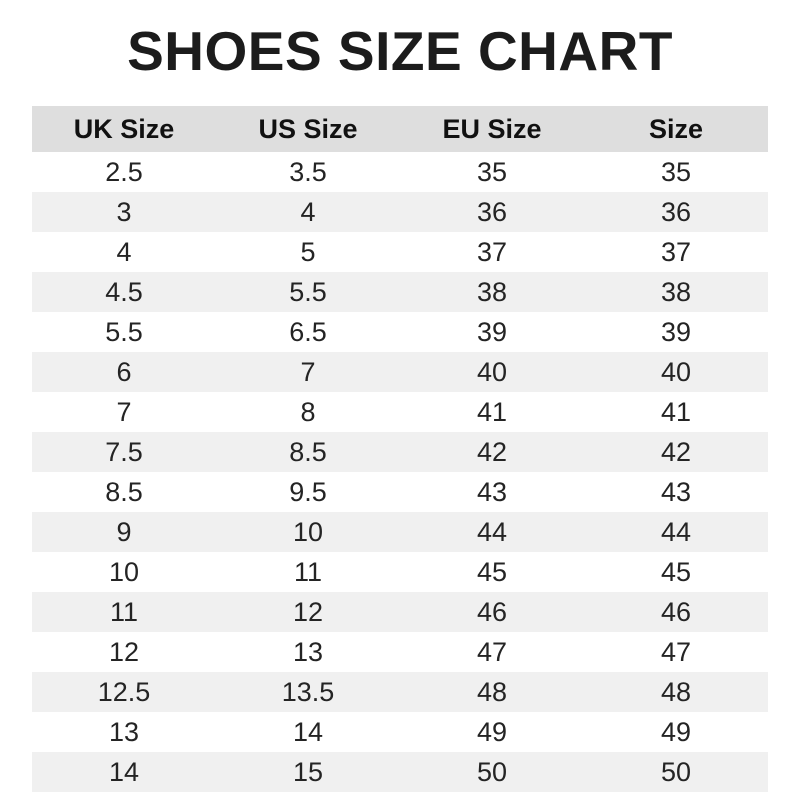  I want to click on table-row: 12 13 47 47, so click(400, 652).